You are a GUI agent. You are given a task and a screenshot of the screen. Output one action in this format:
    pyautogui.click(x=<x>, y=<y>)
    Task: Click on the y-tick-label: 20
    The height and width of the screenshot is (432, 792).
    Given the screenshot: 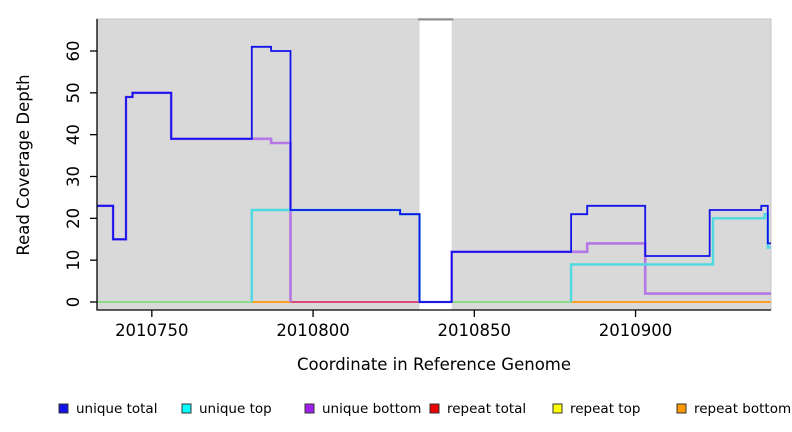 What is the action you would take?
    pyautogui.click(x=73, y=218)
    